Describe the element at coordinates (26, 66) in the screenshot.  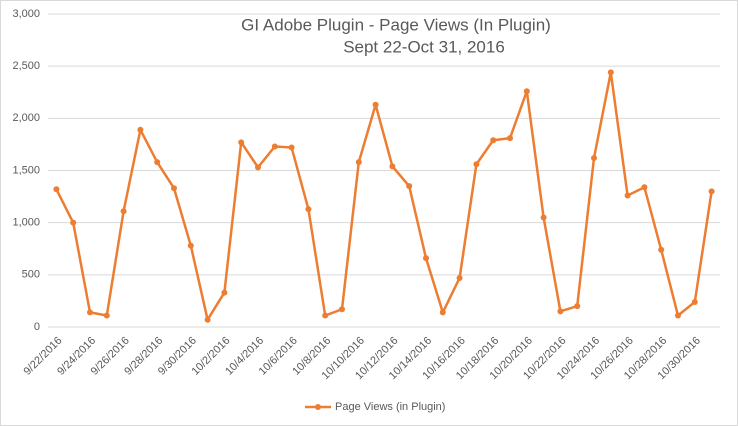
I see `y-tick-label: 2,500` at that location.